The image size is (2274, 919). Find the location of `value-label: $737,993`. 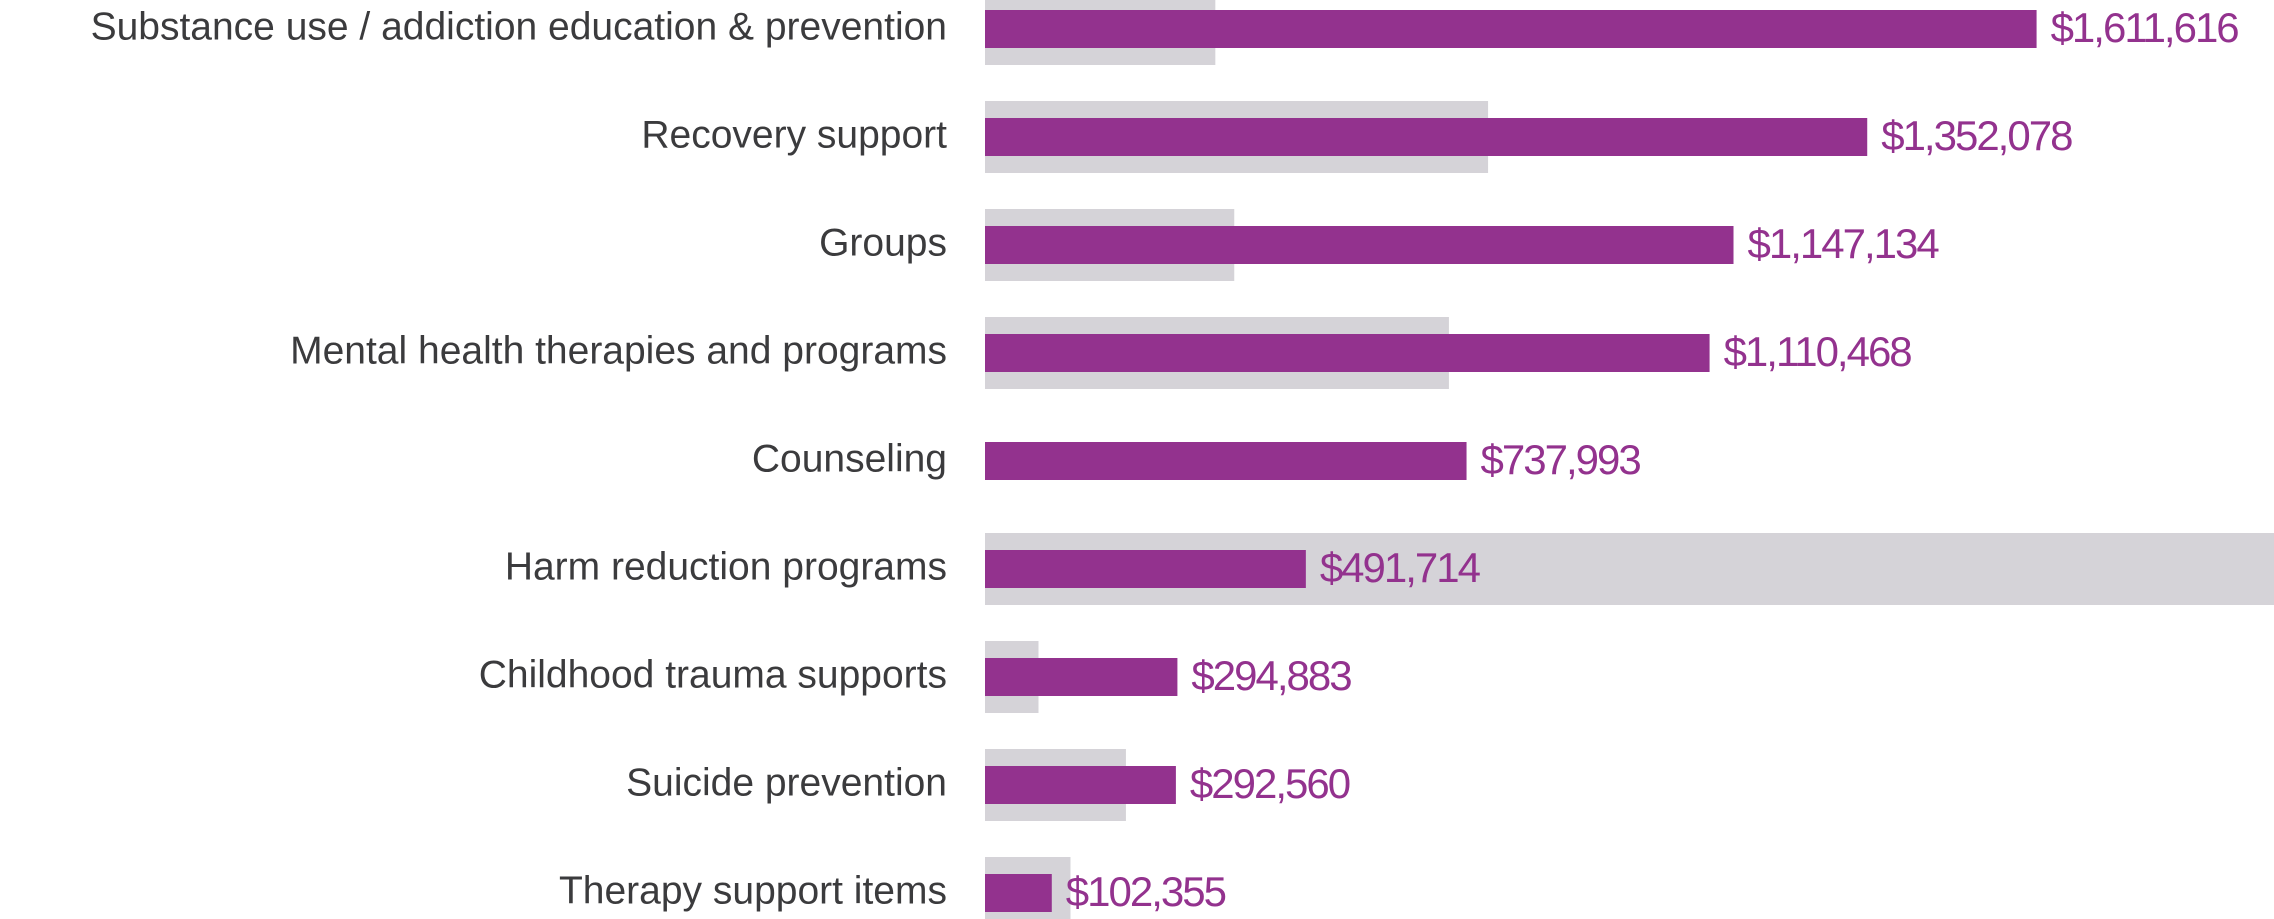

value-label: $737,993 is located at coordinates (1561, 459).